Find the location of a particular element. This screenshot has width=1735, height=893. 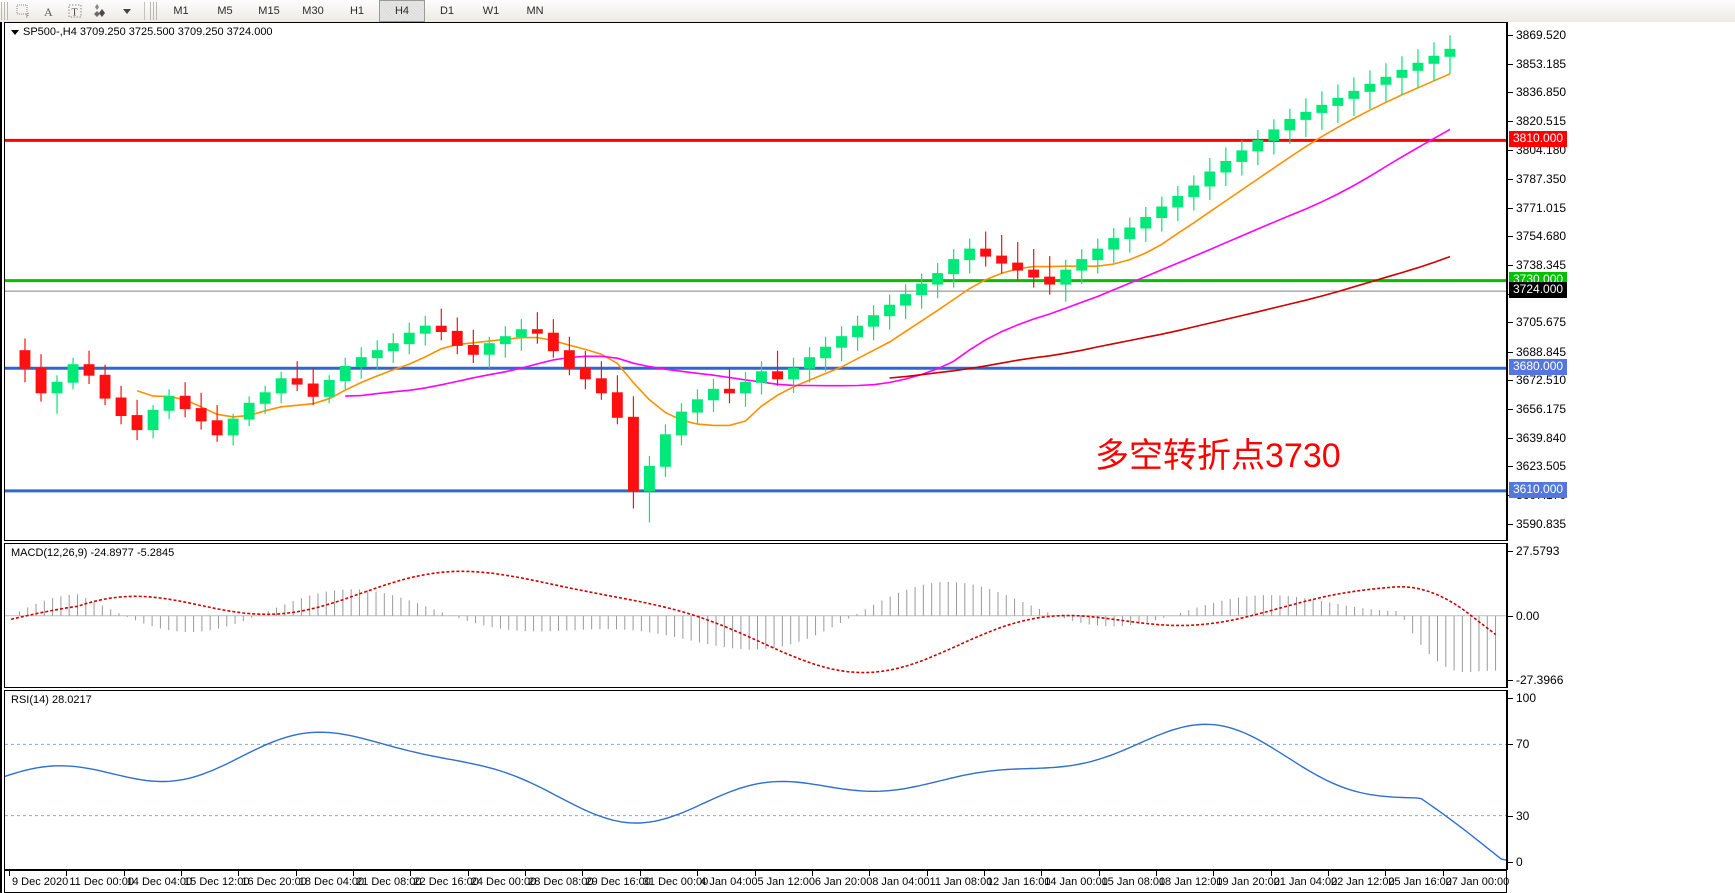

time-axis-label: 18 Dec 04:00 is located at coordinates (331, 882).